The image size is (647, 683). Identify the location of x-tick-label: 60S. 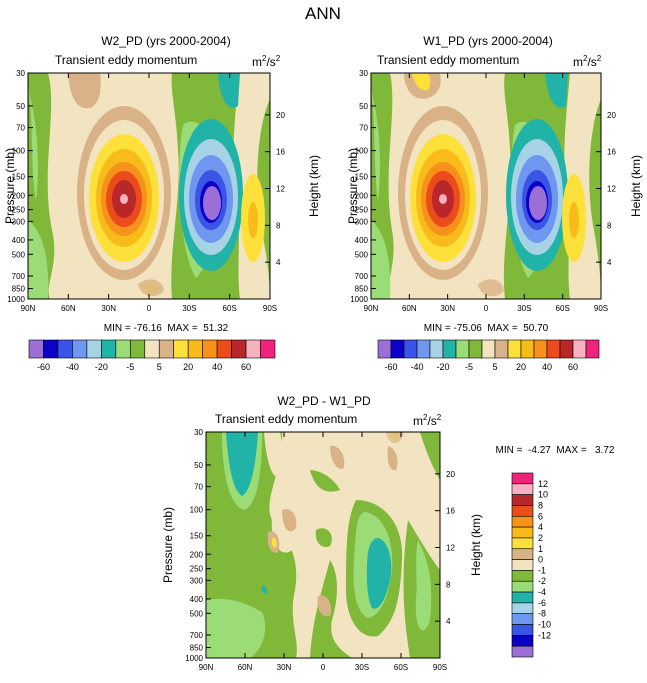
(563, 308).